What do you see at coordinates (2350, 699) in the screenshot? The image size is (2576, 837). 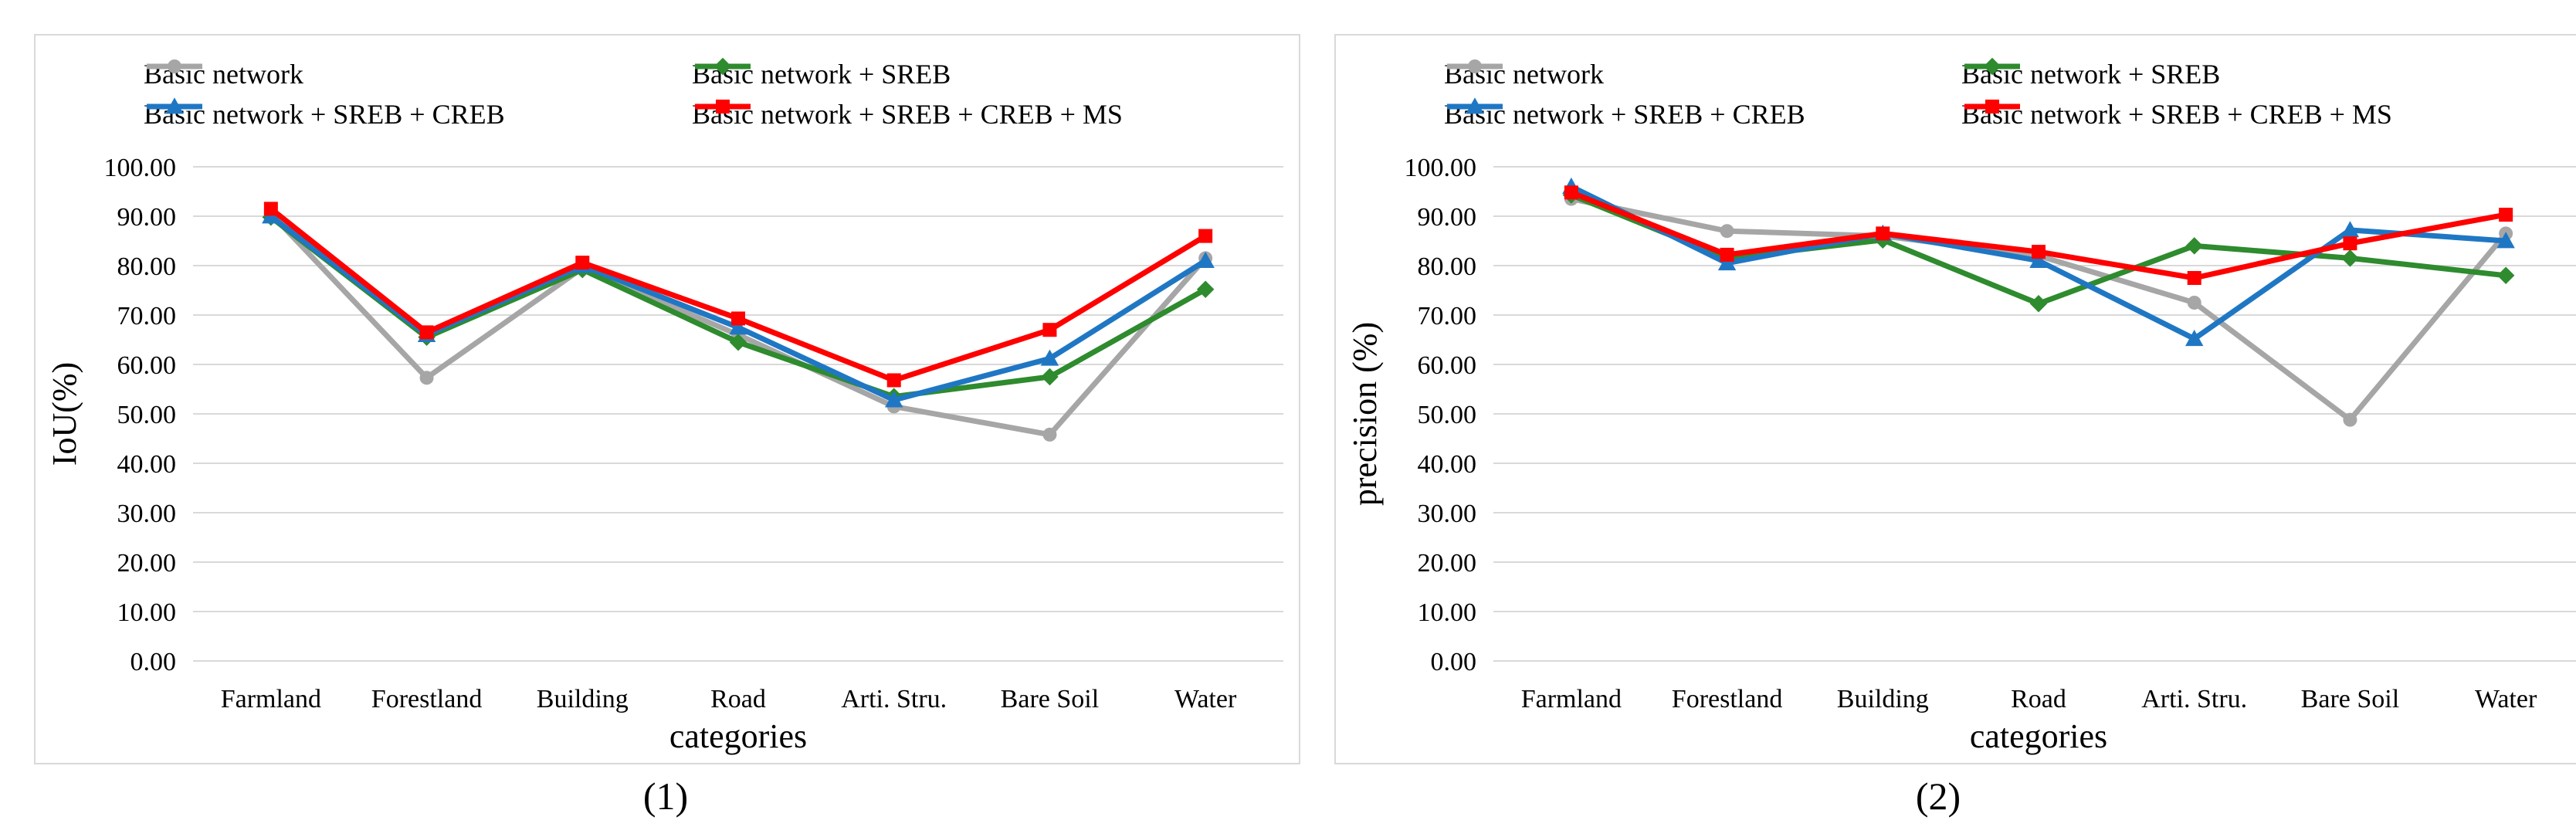 I see `x-tick-label: Bare Soil` at bounding box center [2350, 699].